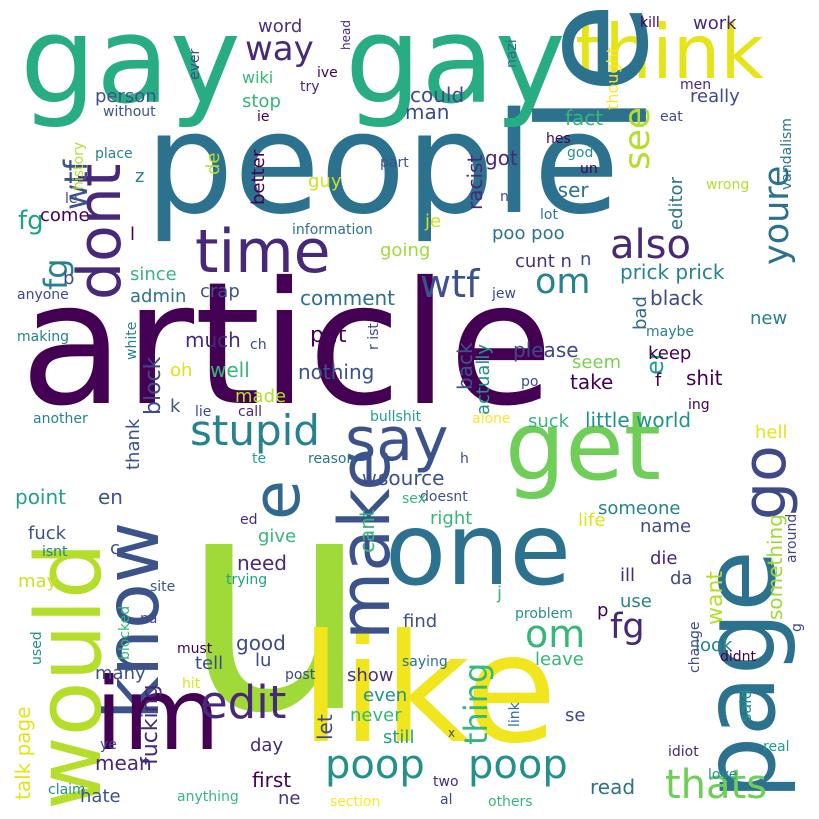 The image size is (819, 819). What do you see at coordinates (191, 684) in the screenshot?
I see `word-hit: hit` at bounding box center [191, 684].